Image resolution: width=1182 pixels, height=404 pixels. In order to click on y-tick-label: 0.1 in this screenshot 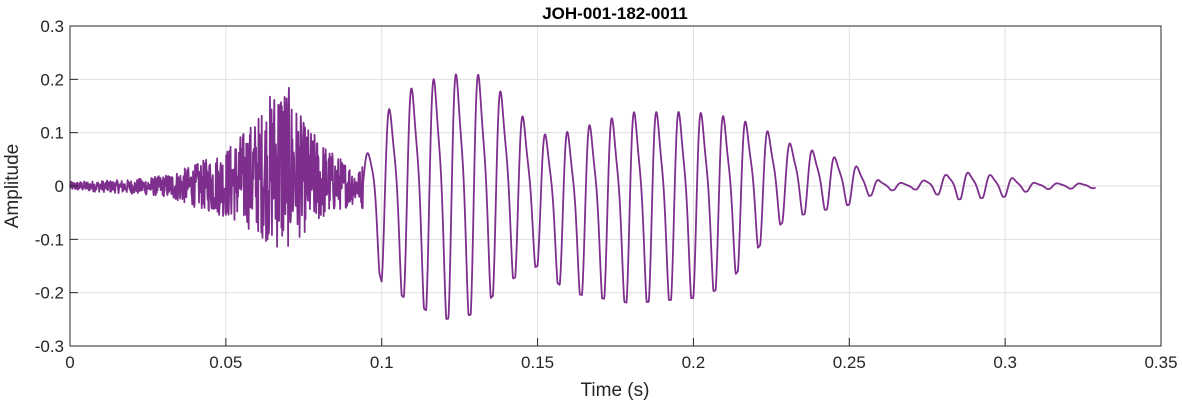, I will do `click(52, 133)`.